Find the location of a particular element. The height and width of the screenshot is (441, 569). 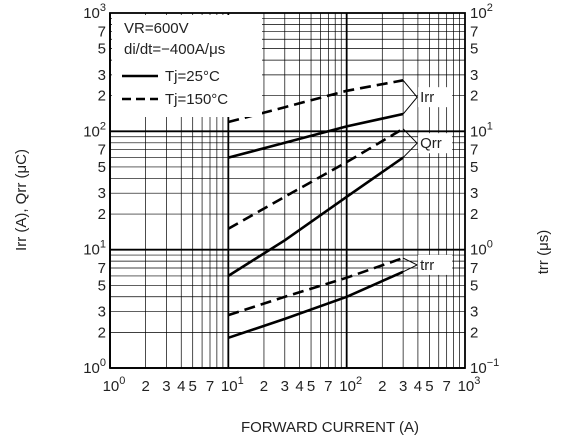

x-tick-label: 10² is located at coordinates (350, 385).